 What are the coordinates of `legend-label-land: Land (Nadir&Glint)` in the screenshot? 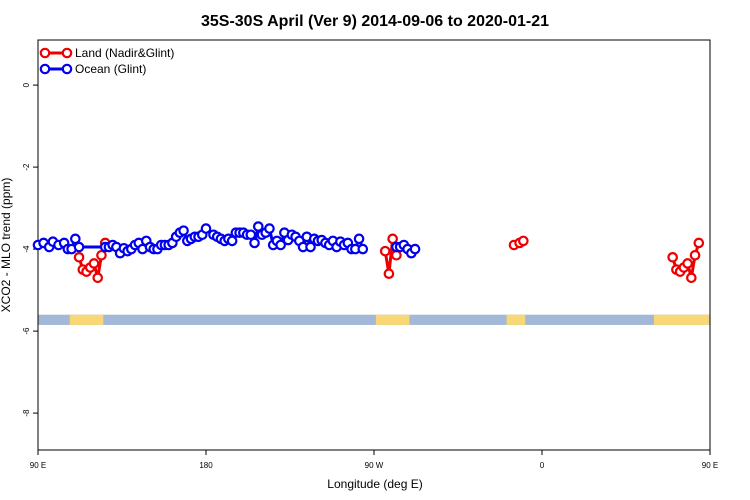 It's located at (124, 53).